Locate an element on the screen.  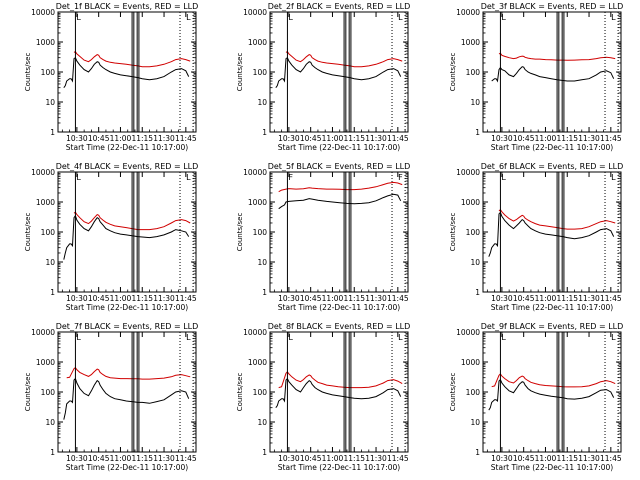
marker-letter: F is located at coordinates (400, 177).